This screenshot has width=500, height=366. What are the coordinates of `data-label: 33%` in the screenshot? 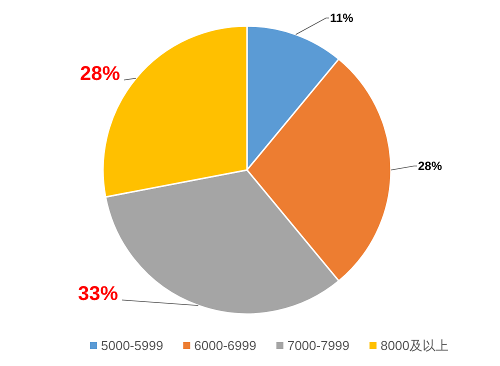 It's located at (98, 294).